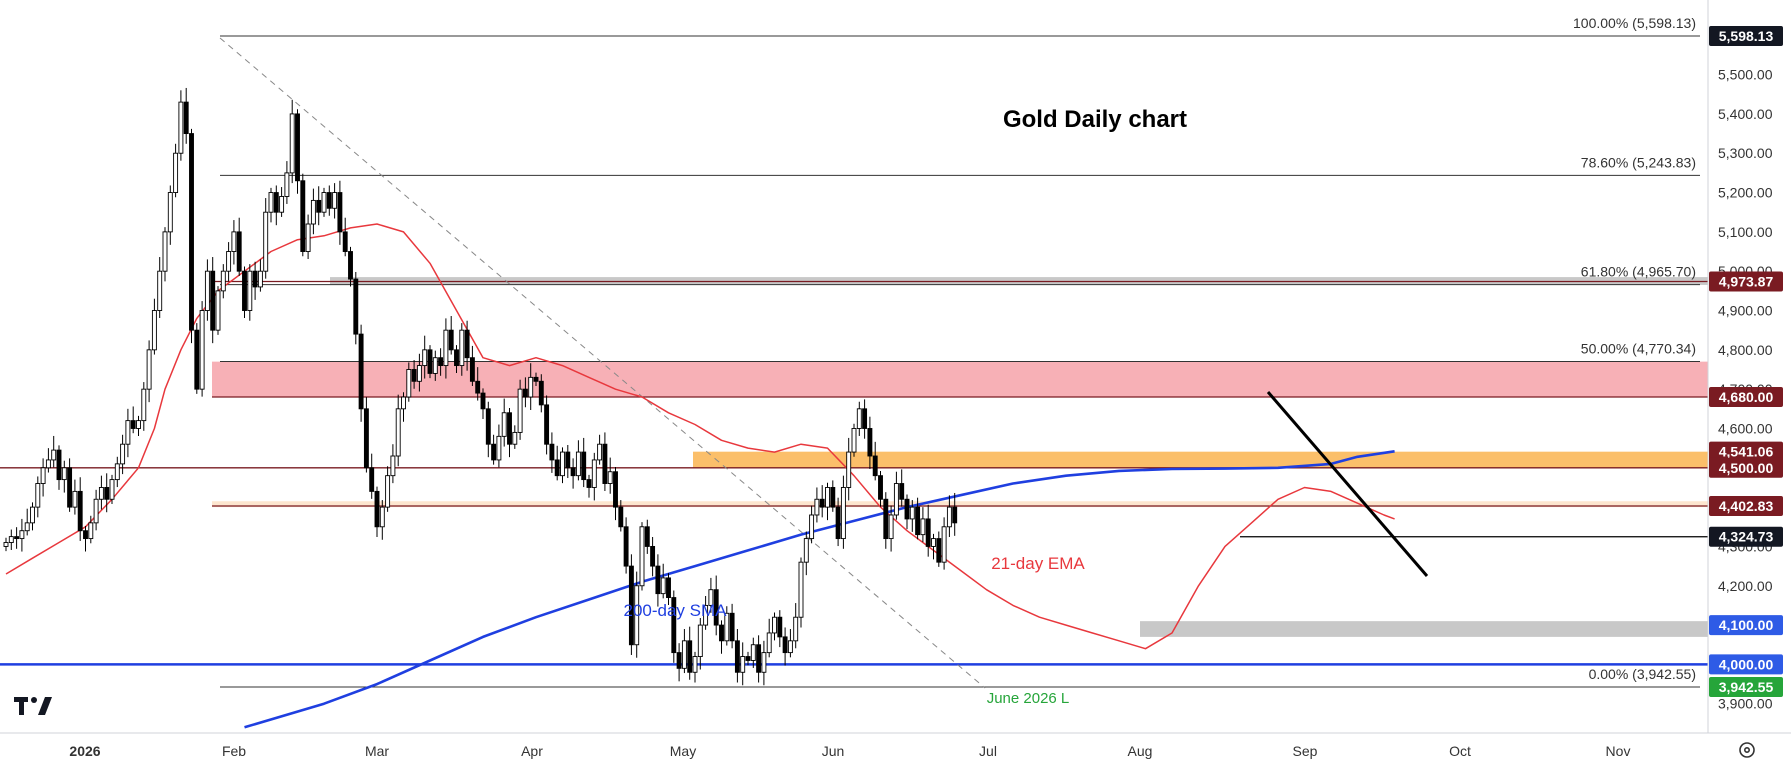  Describe the element at coordinates (1745, 311) in the screenshot. I see `y-tick-label: 4,900.00` at that location.